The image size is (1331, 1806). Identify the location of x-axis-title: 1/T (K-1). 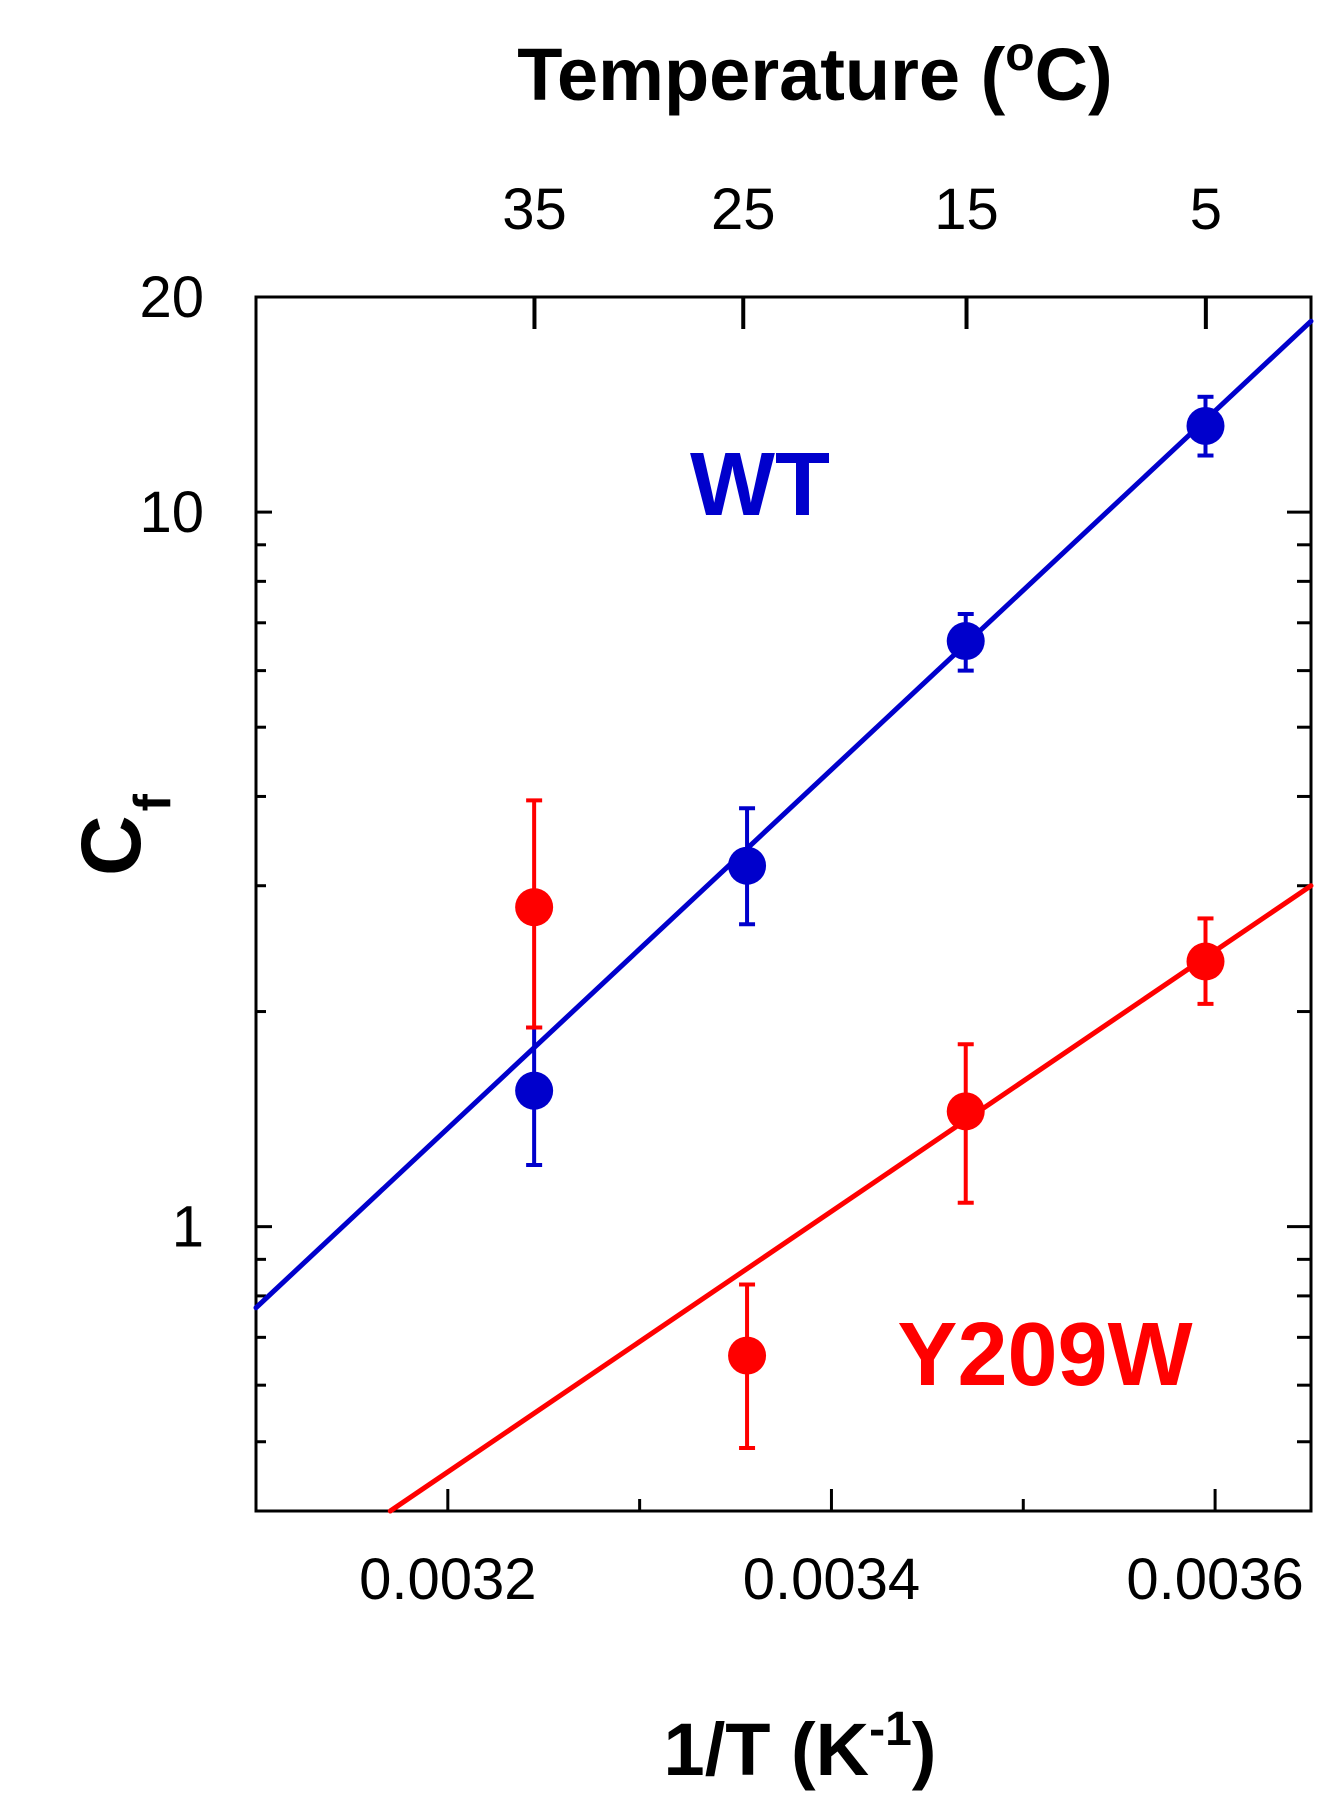
(800, 1747).